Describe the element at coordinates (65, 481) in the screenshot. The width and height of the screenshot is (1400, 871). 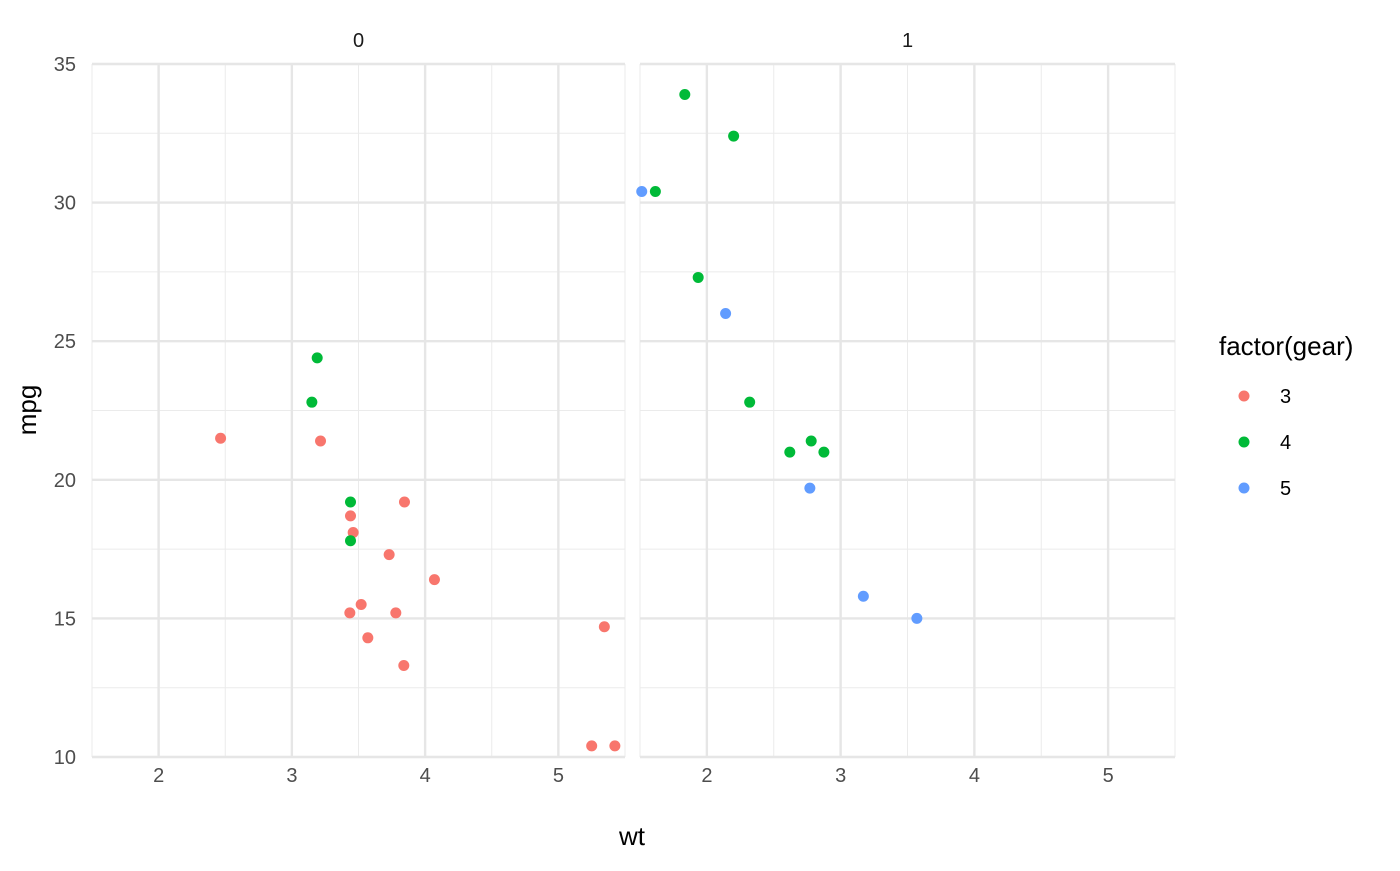
I see `y-tick-label: 20` at that location.